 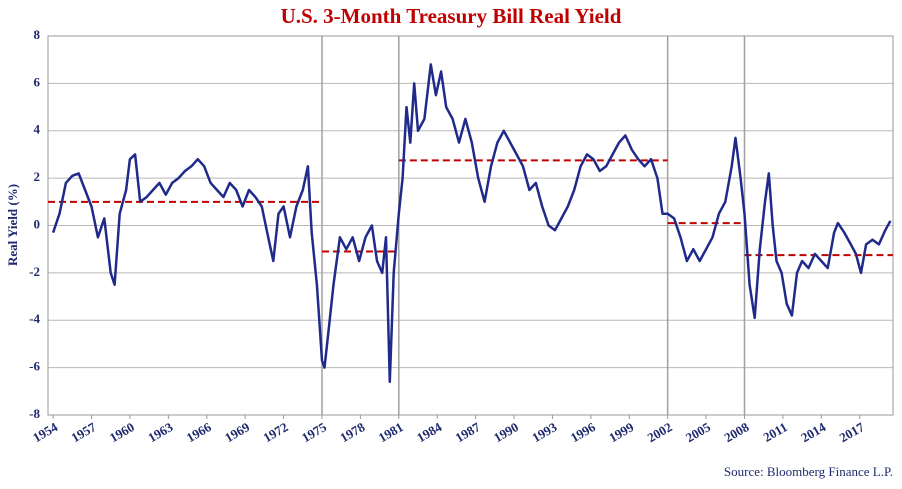 What do you see at coordinates (808, 471) in the screenshot?
I see `source-note: Source: Bloomberg Finance L.P.` at bounding box center [808, 471].